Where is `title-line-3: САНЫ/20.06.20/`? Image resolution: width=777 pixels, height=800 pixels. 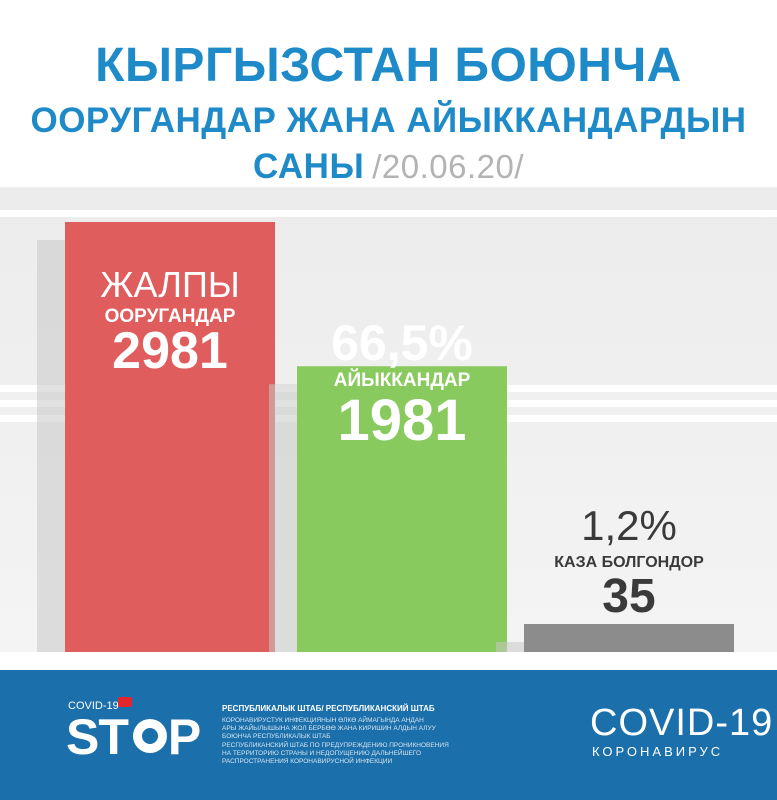 title-line-3: САНЫ/20.06.20/ is located at coordinates (388, 167).